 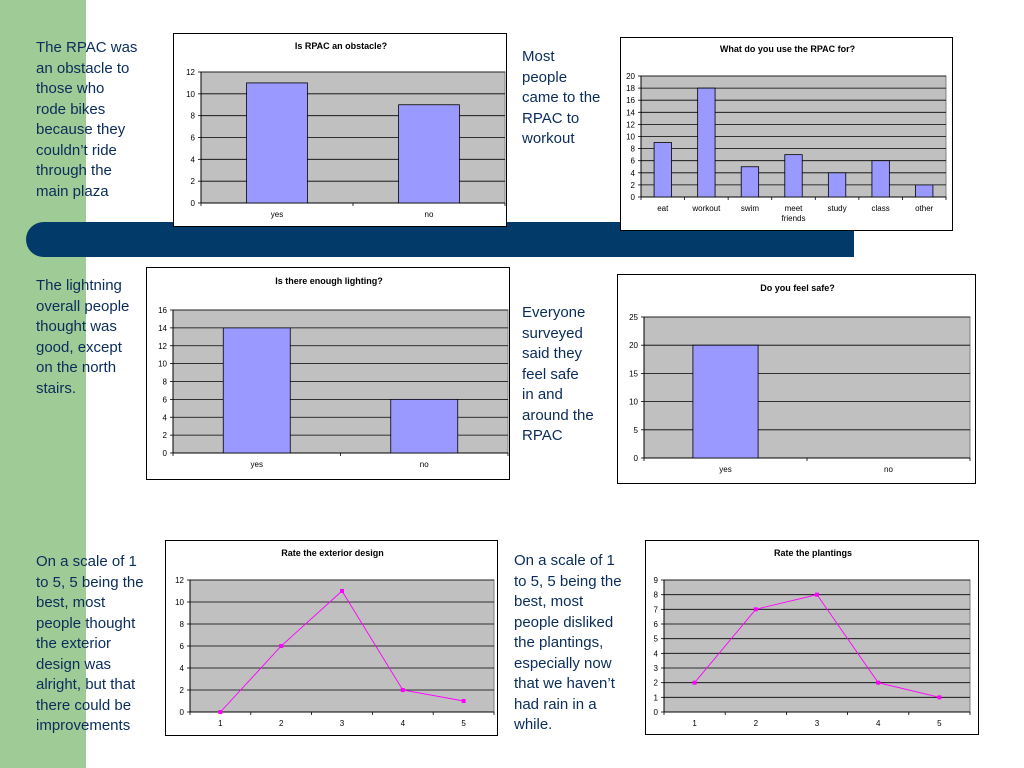 I want to click on x-tick-label-line: meet, so click(x=794, y=208).